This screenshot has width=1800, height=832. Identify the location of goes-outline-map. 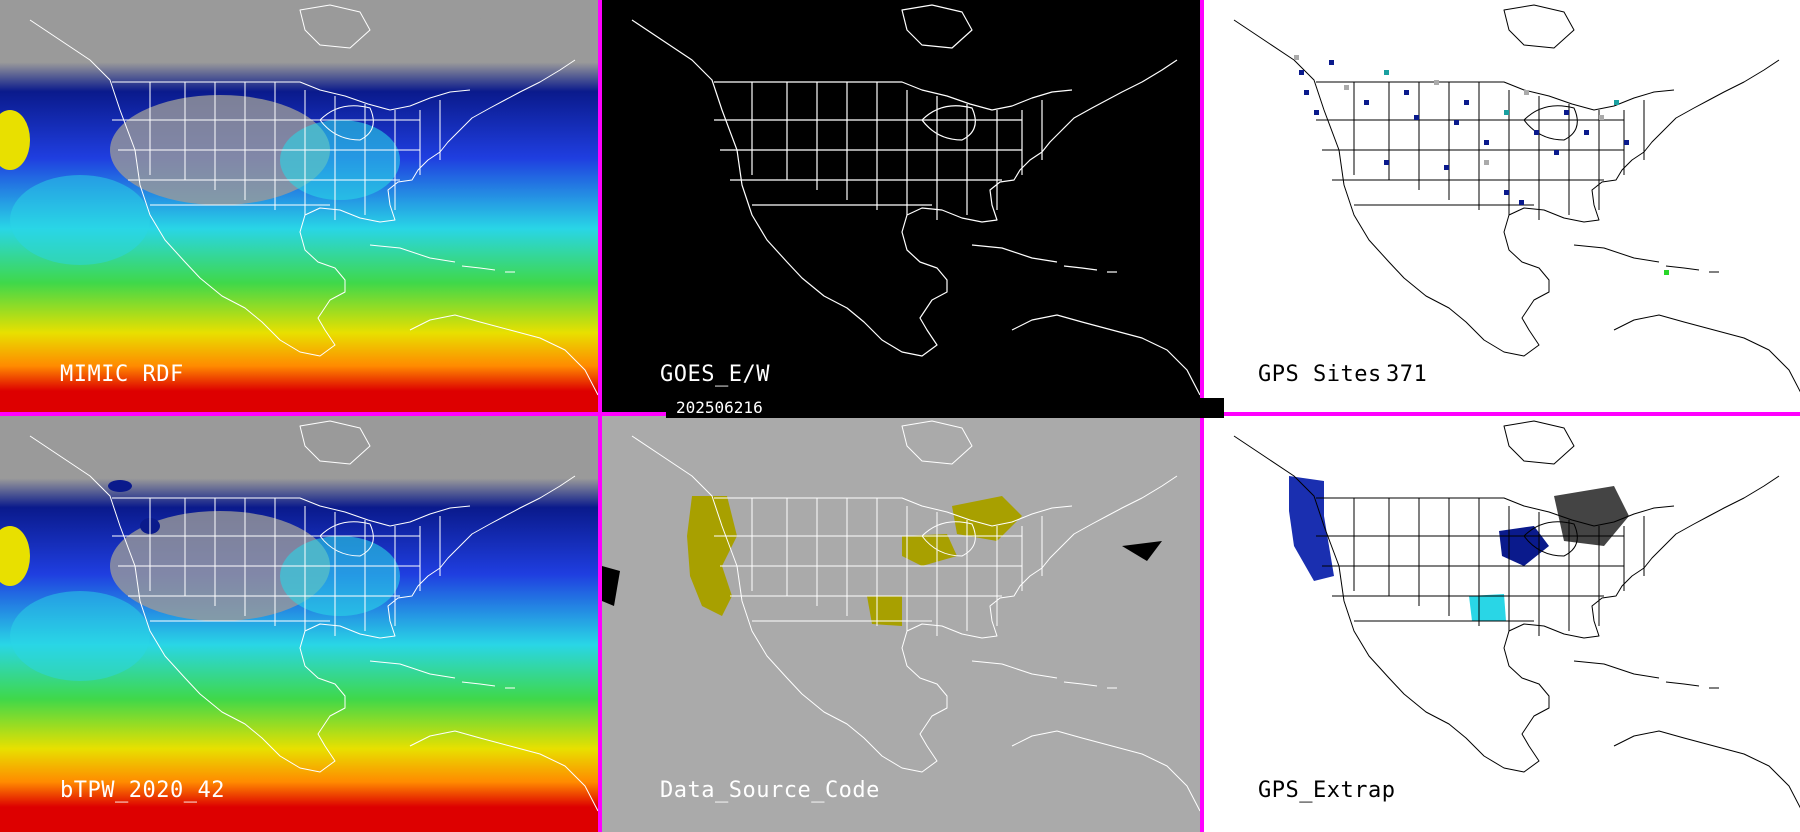
(915, 200).